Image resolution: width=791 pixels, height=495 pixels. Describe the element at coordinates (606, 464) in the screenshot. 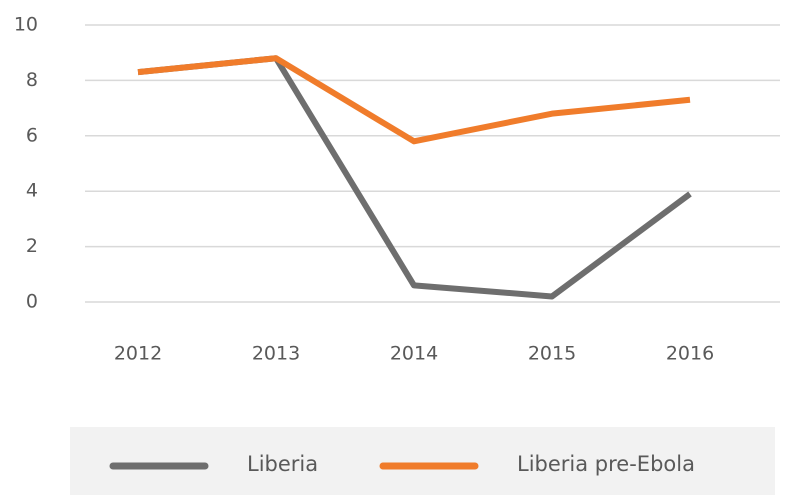

I see `legend-label: Liberia pre-Ebola` at that location.